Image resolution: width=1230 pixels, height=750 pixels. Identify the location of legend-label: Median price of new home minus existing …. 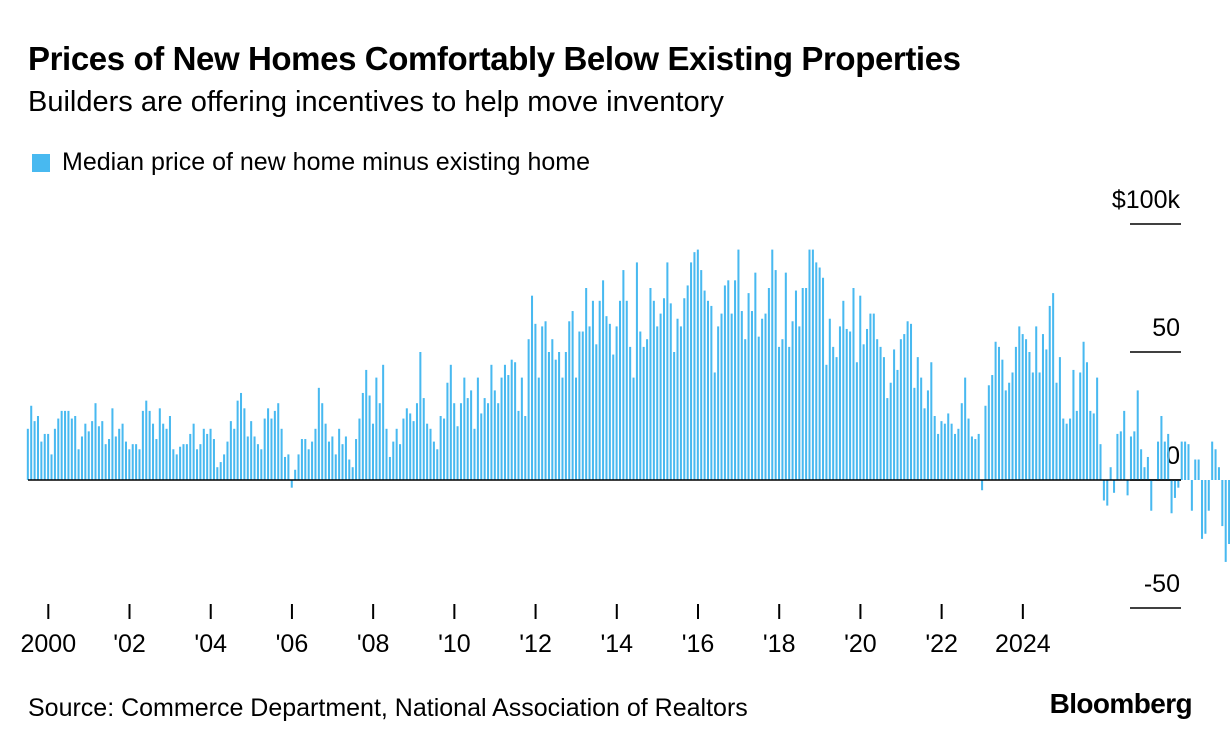
(326, 162).